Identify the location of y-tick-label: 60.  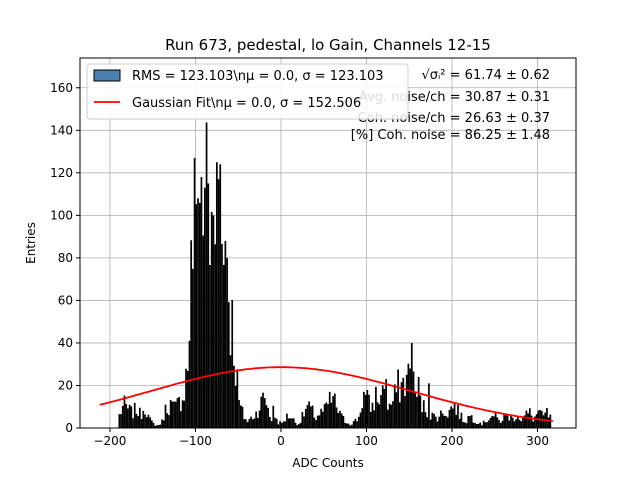
(65, 300).